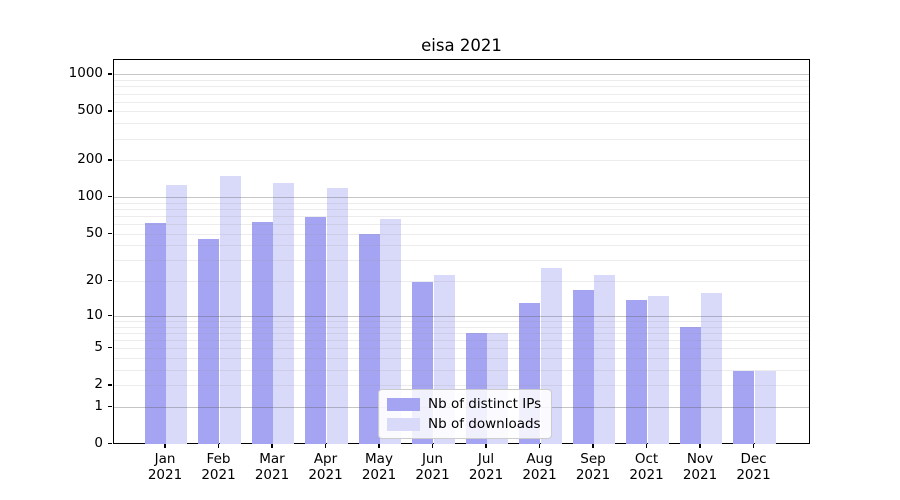 This screenshot has height=500, width=900. What do you see at coordinates (90, 110) in the screenshot?
I see `y-tick-label: 500` at bounding box center [90, 110].